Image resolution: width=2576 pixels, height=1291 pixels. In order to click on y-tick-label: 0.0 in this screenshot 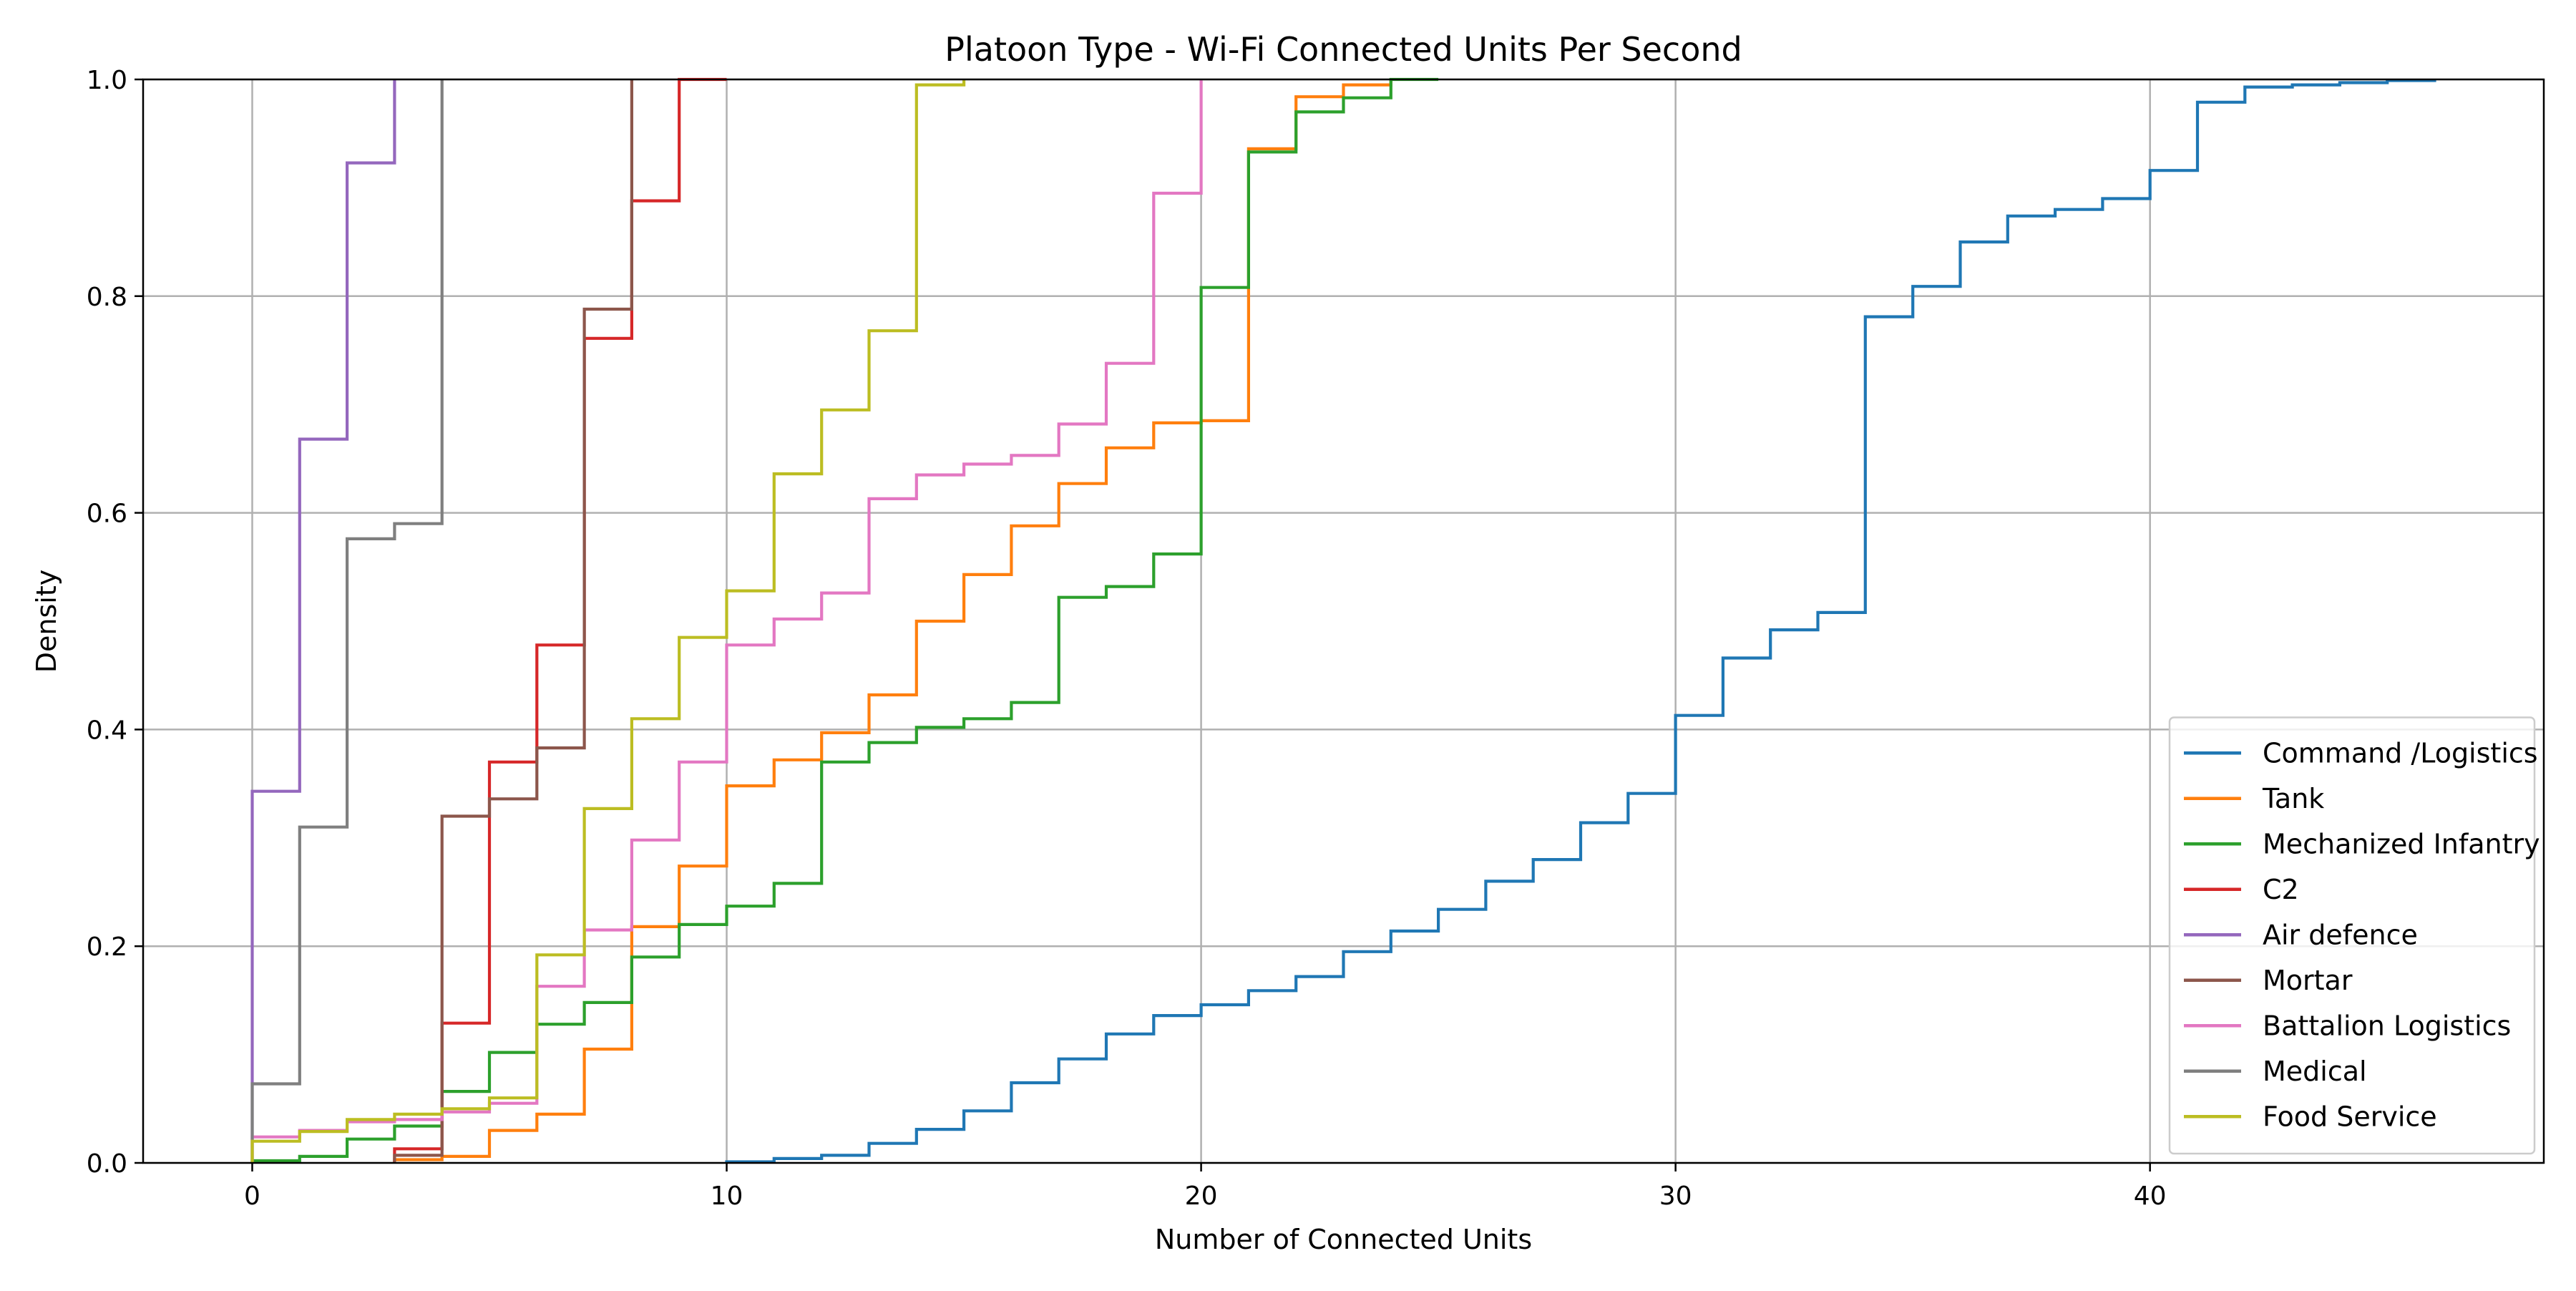, I will do `click(107, 1164)`.